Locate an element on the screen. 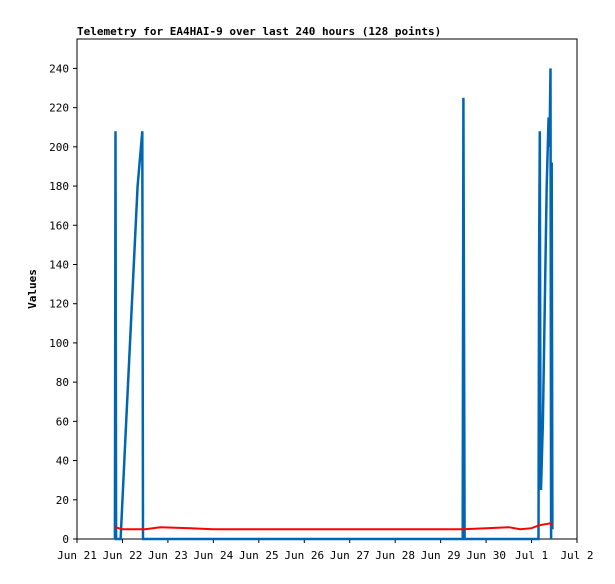  x-tick-label: Jun 24 is located at coordinates (213, 555).